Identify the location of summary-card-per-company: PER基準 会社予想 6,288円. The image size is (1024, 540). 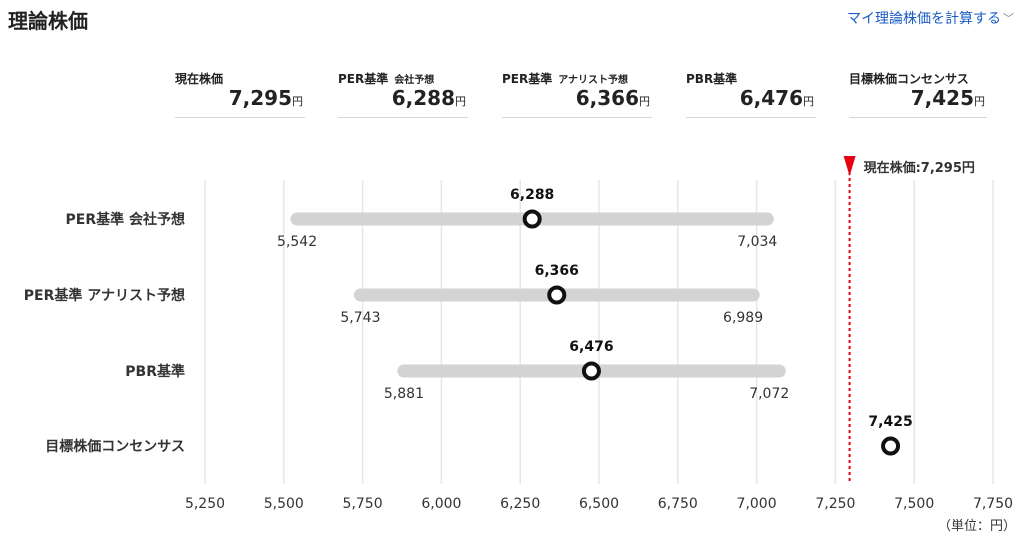
(403, 93).